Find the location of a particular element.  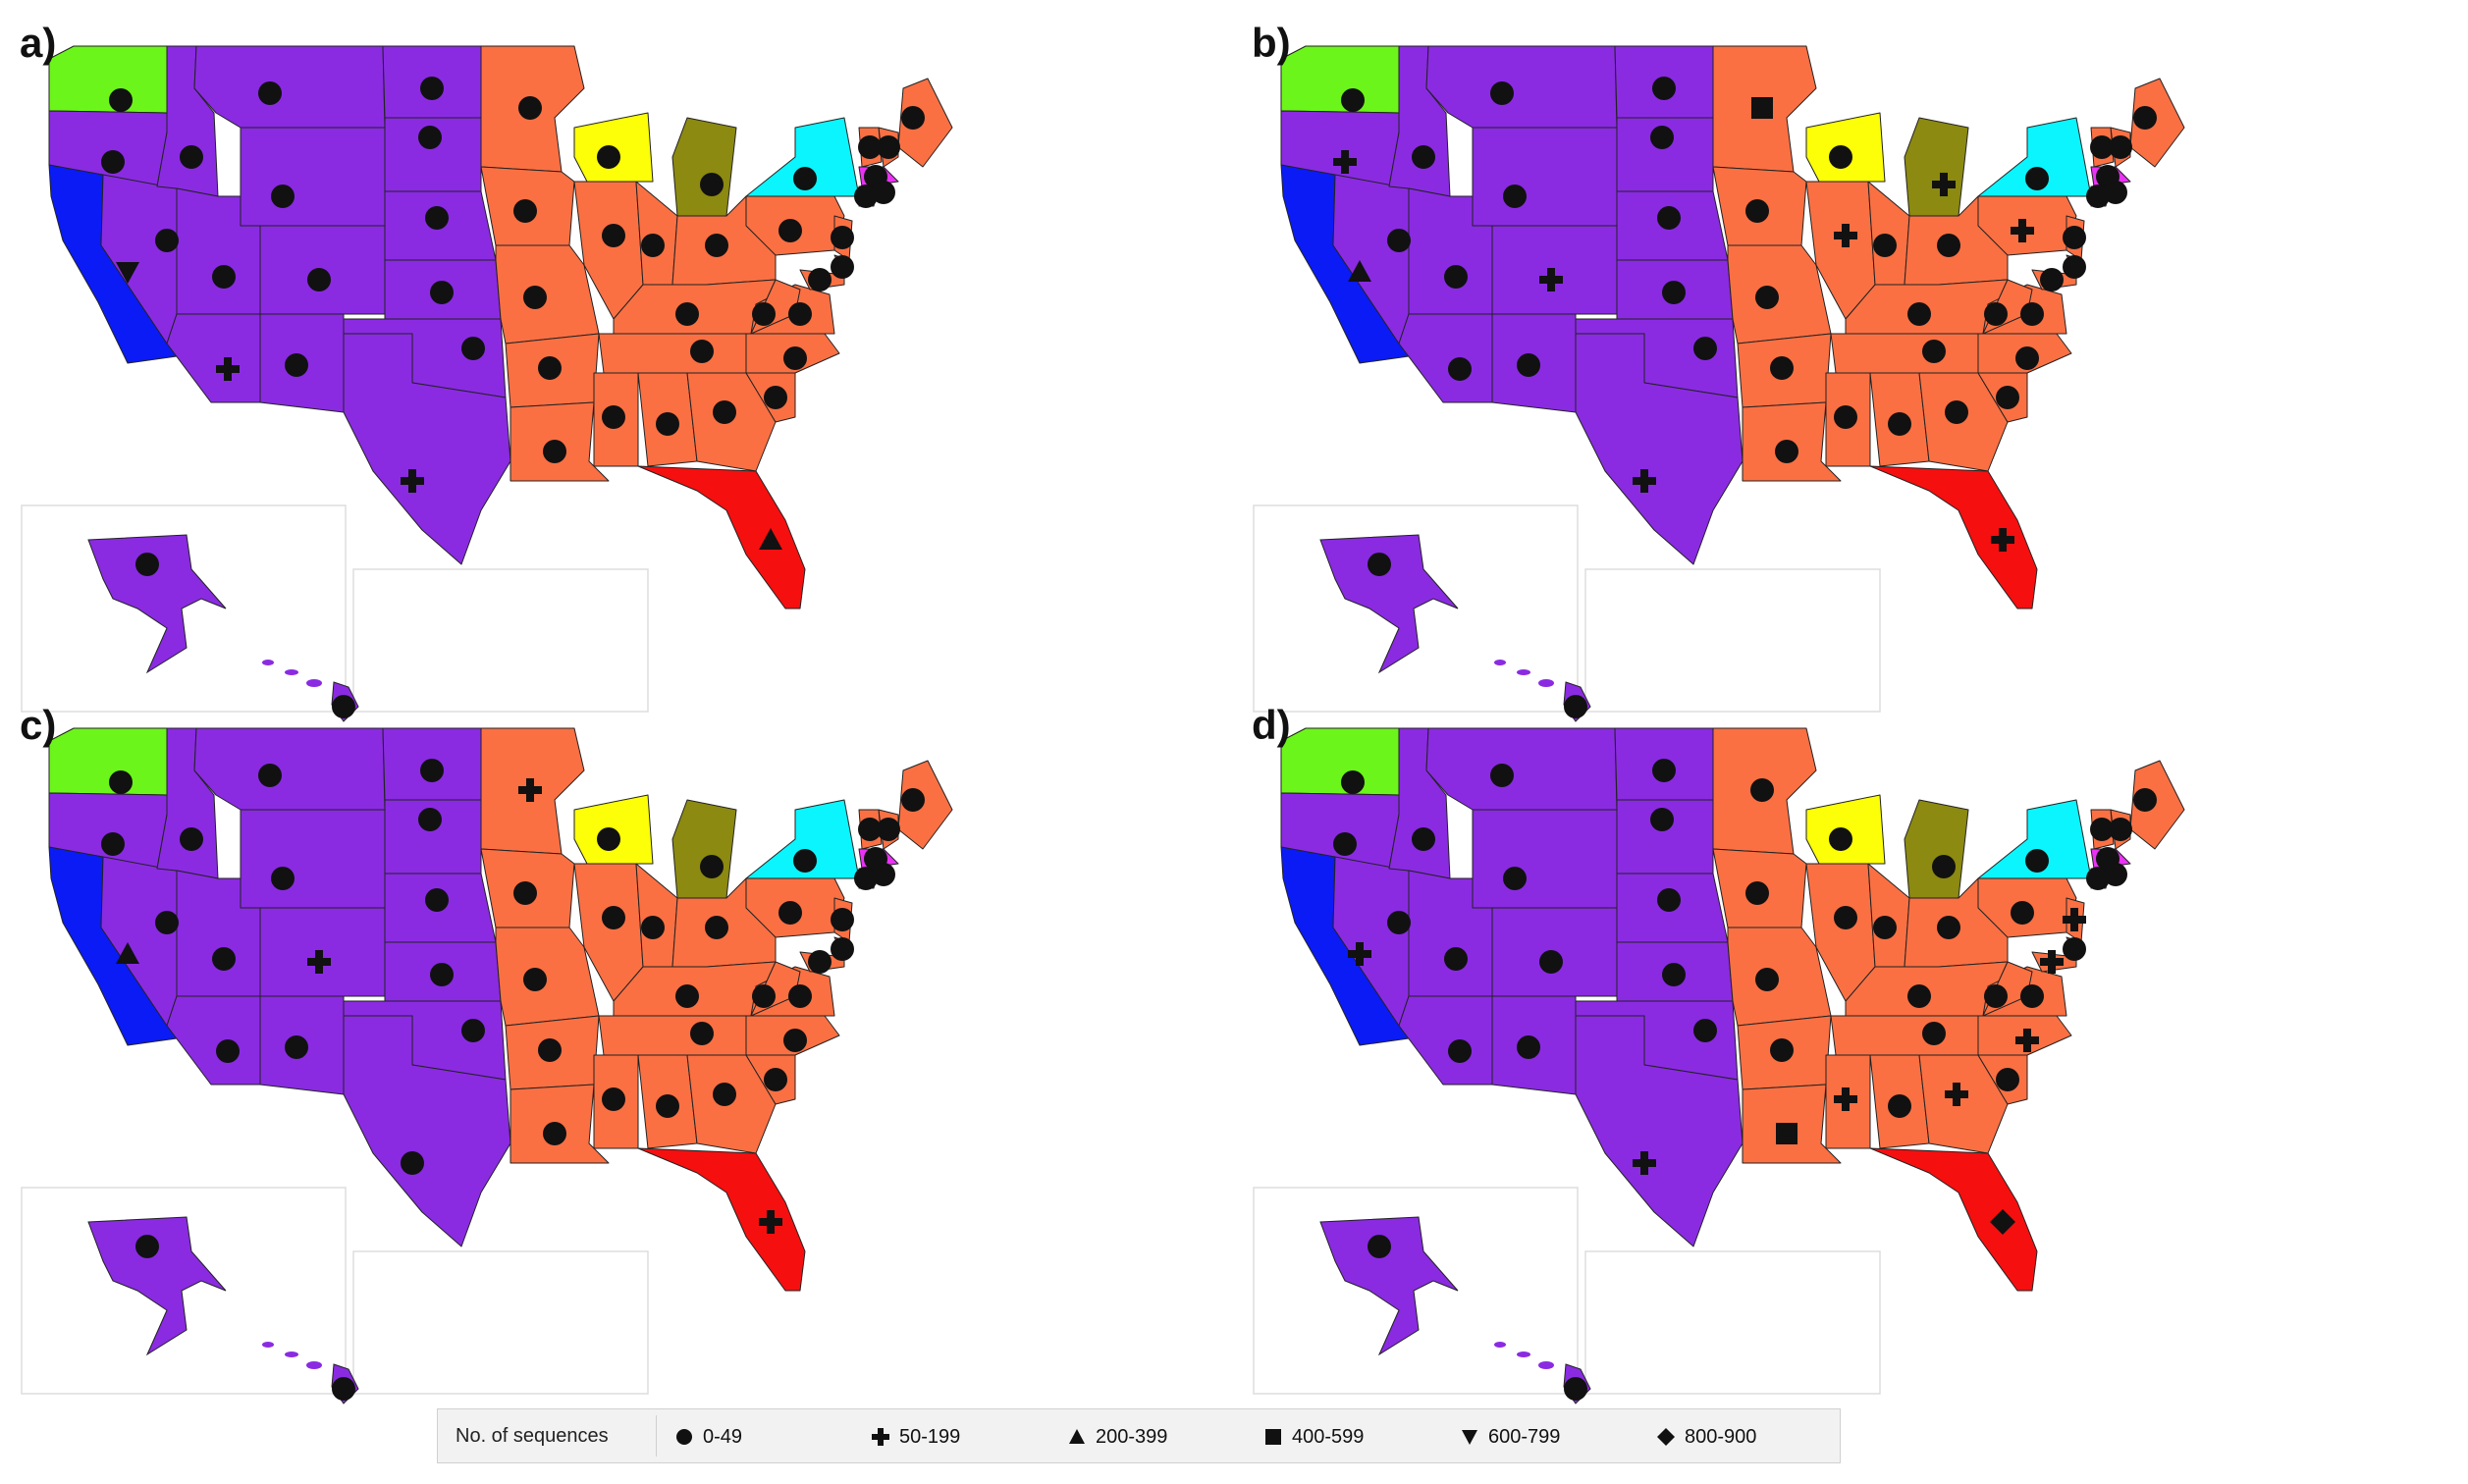

marker-tx is located at coordinates (1645, 1163).